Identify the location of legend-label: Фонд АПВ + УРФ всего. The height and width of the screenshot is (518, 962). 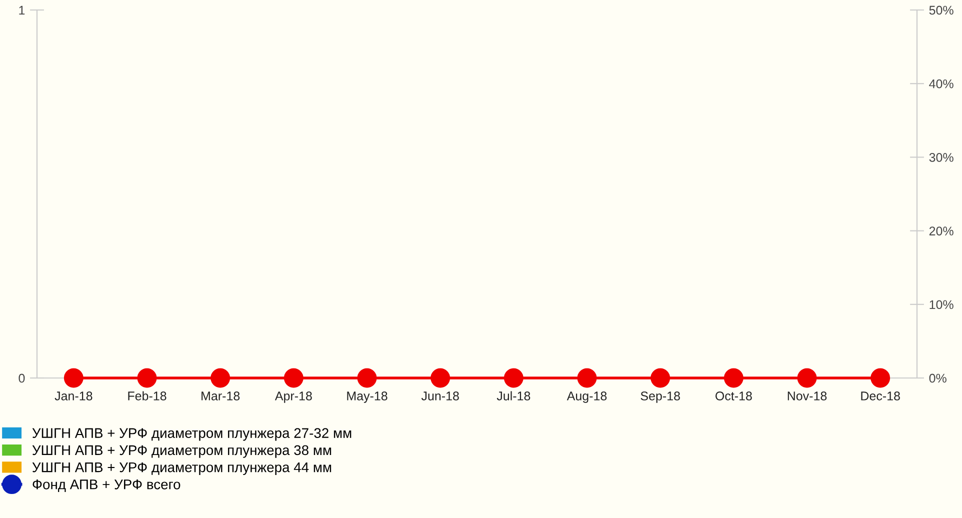
(106, 486).